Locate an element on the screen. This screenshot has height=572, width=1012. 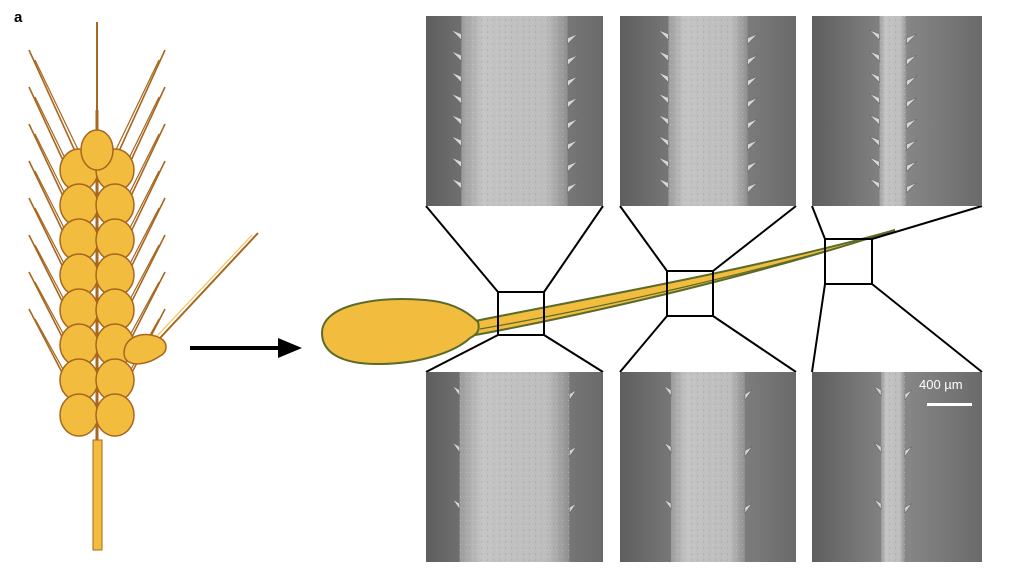
panel-label: a is located at coordinates (18, 17).